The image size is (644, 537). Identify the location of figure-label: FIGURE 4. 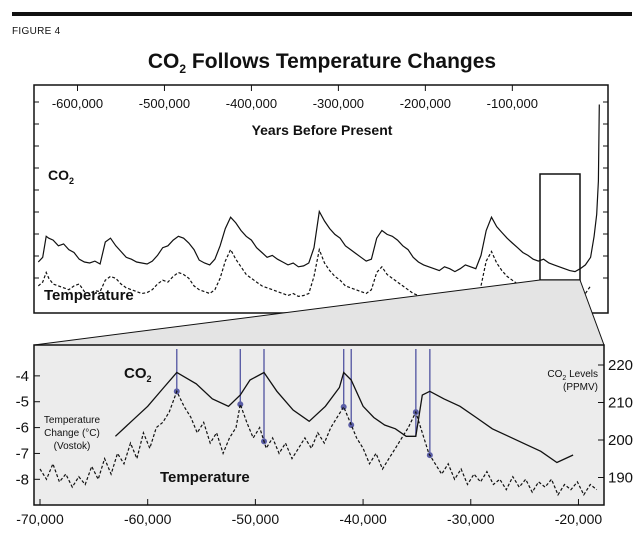
(36, 31).